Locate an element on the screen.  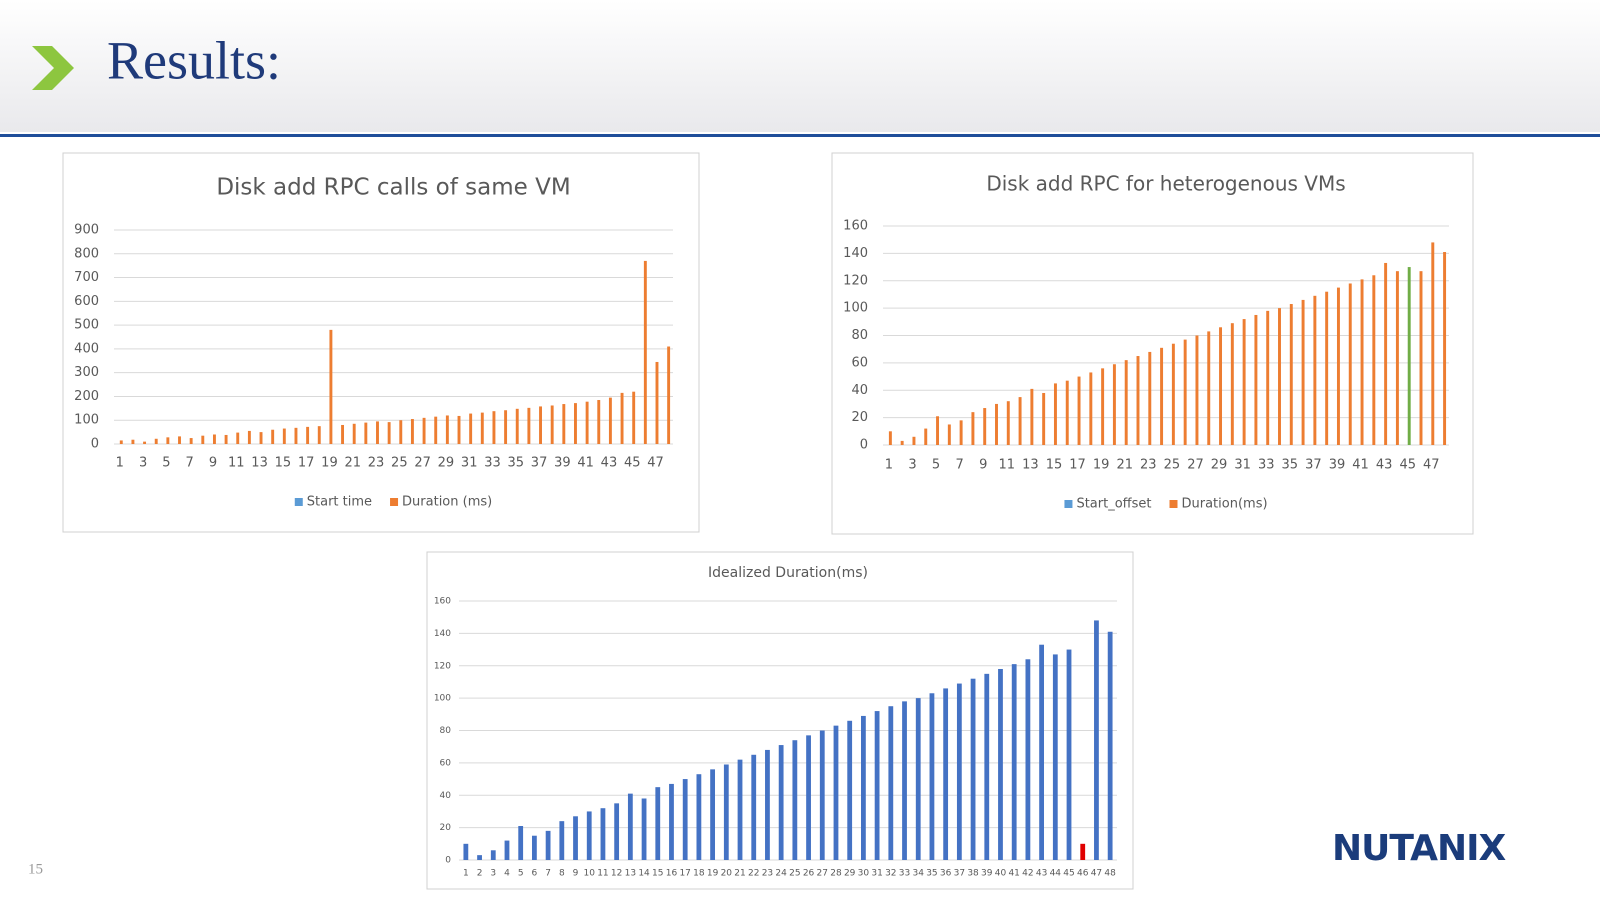
legend-swatch is located at coordinates (1068, 504).